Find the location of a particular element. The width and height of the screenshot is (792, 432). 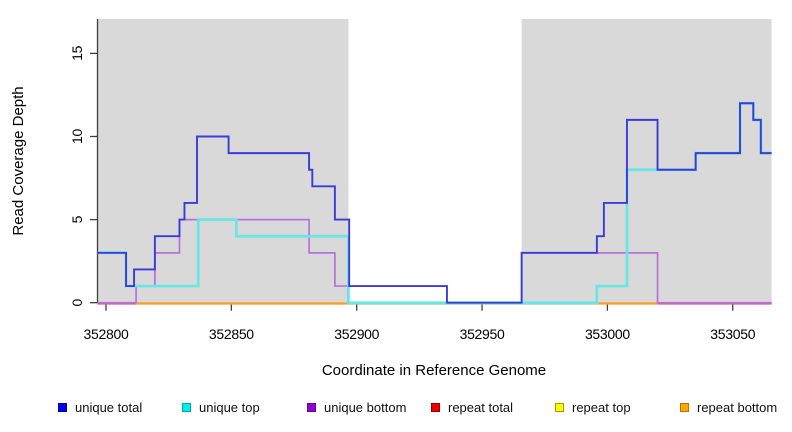

legend-swatch-repeat-top is located at coordinates (559, 407).